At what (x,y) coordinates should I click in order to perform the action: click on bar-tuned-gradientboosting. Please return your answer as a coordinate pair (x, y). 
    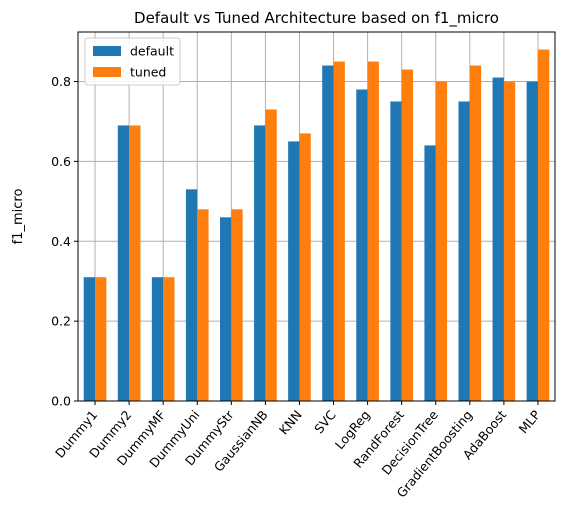
    Looking at the image, I should click on (475, 233).